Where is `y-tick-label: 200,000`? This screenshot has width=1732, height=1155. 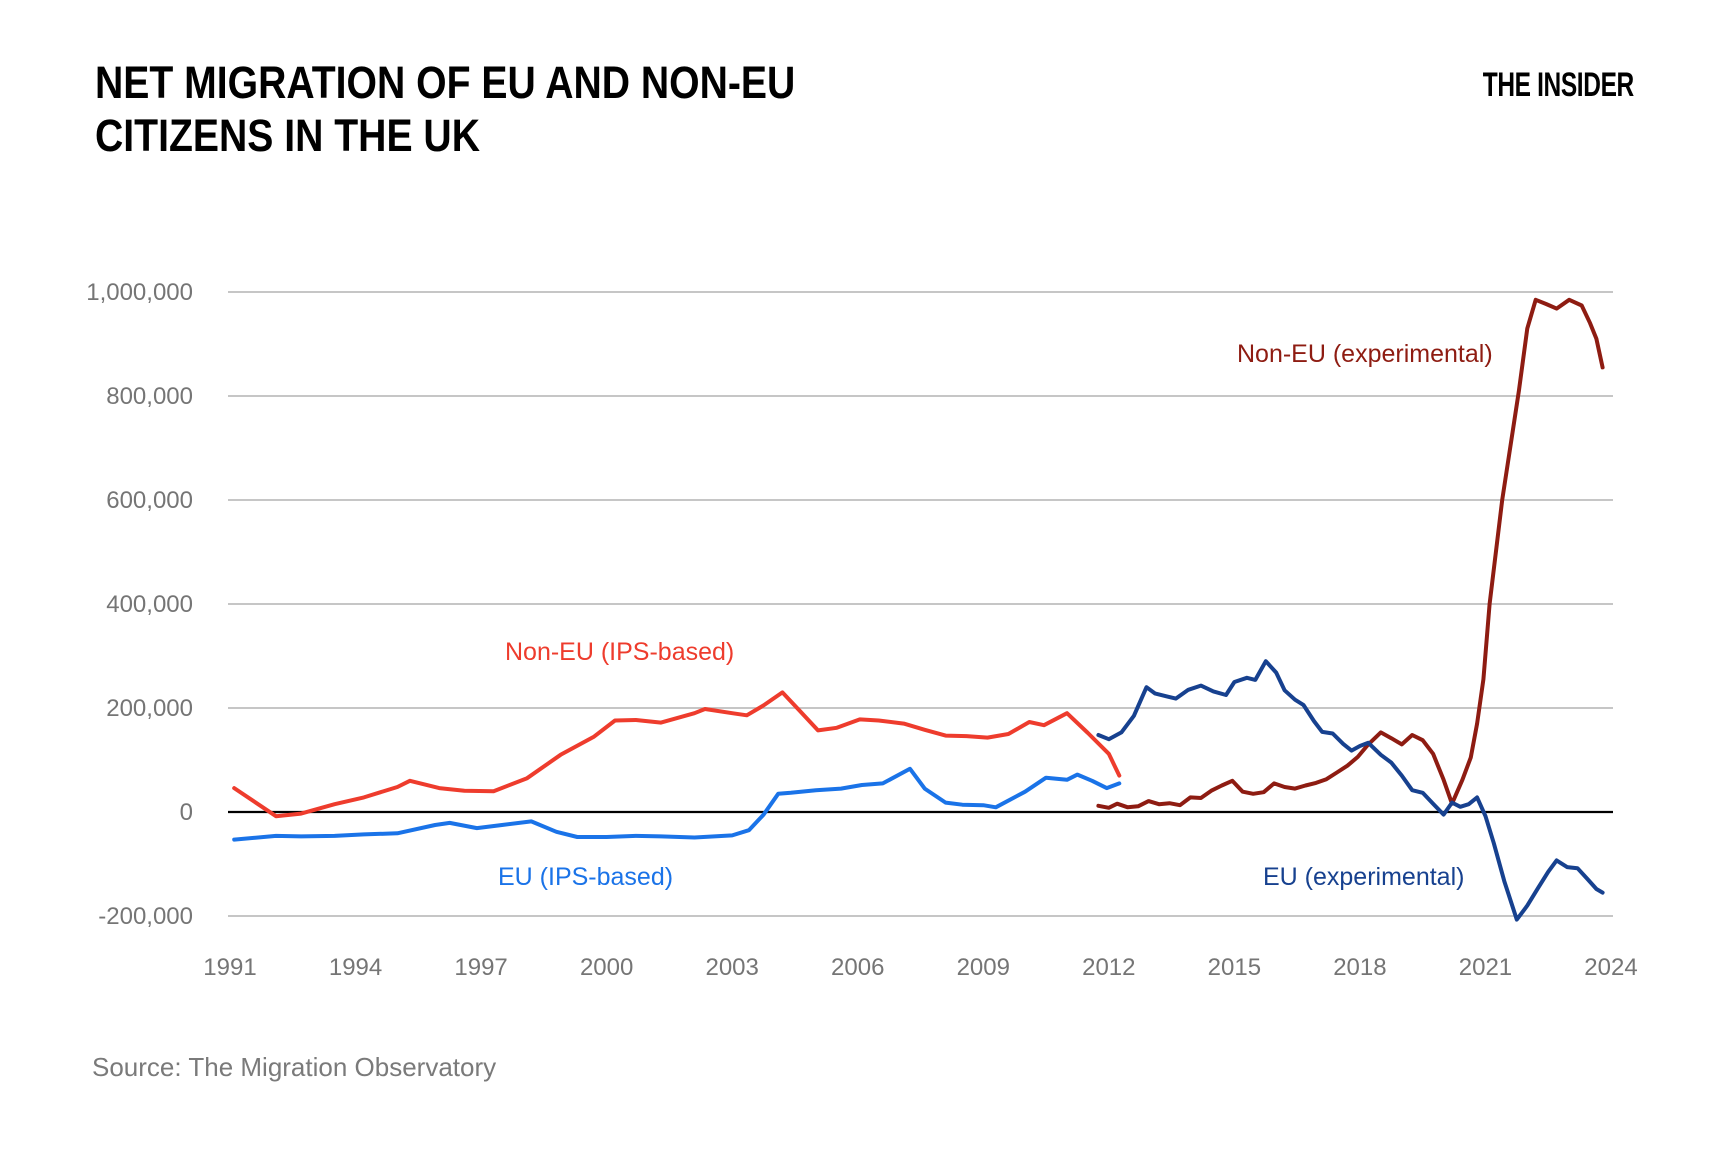
y-tick-label: 200,000 is located at coordinates (149, 708).